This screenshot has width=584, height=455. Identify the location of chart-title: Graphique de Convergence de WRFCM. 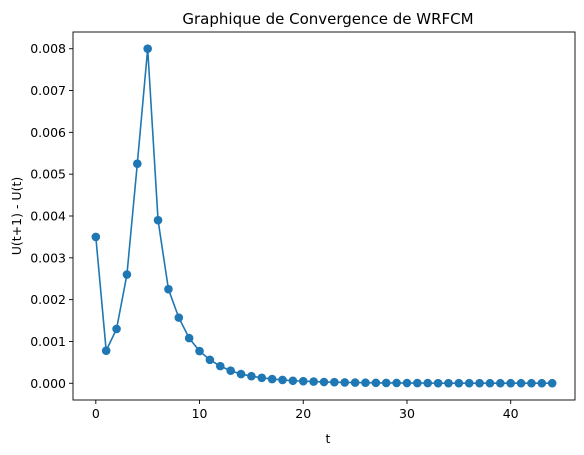
(327, 19).